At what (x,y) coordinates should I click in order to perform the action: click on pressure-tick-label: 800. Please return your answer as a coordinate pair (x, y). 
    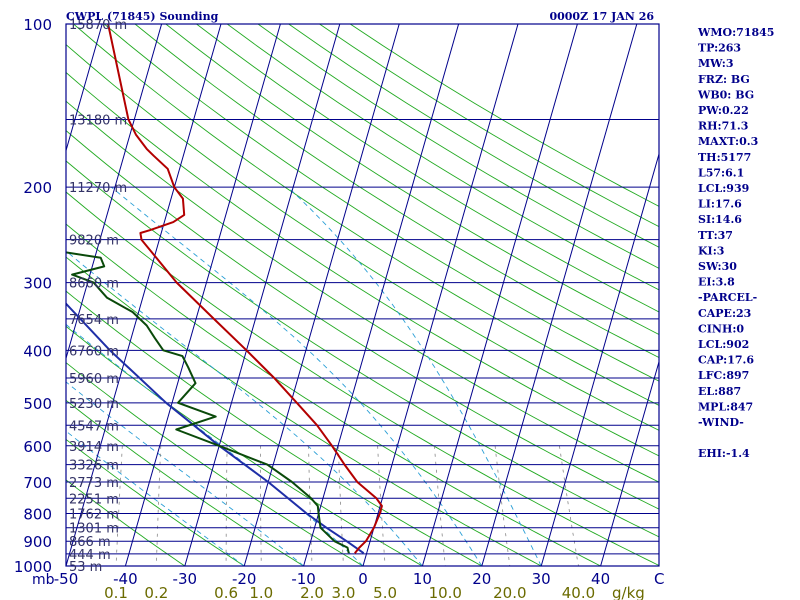
    Looking at the image, I should click on (37, 514).